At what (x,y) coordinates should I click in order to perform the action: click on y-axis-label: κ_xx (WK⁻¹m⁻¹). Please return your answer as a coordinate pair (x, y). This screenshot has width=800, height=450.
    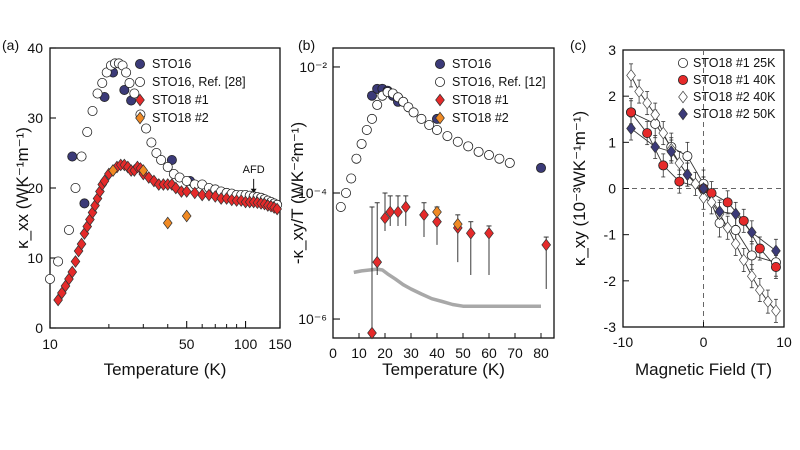
    Looking at the image, I should click on (22, 188).